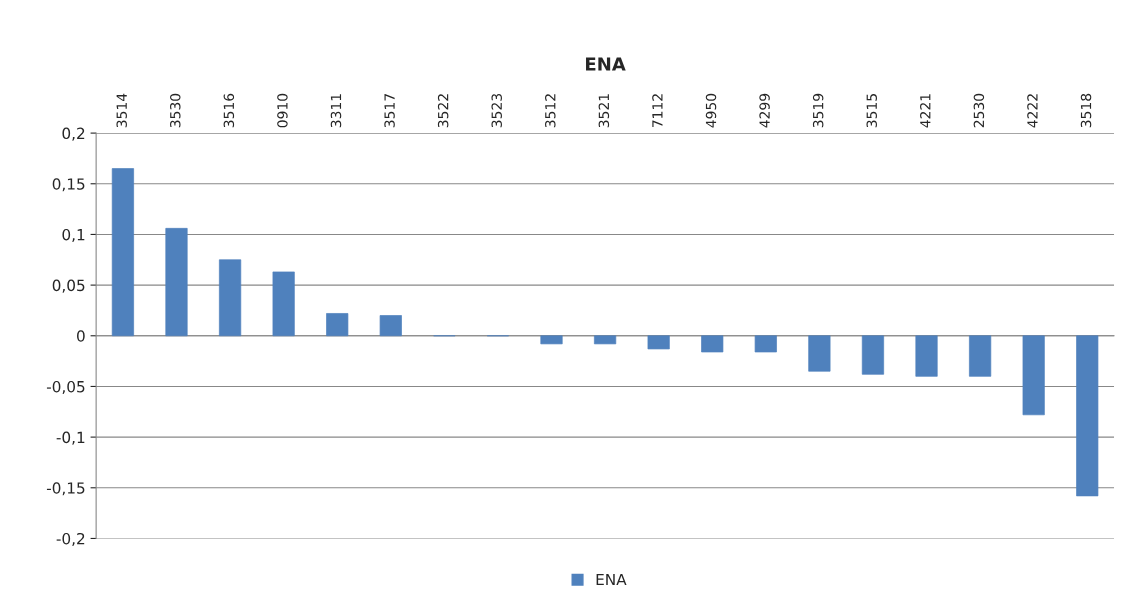  Describe the element at coordinates (925, 111) in the screenshot. I see `x-tick-label: 4221` at that location.